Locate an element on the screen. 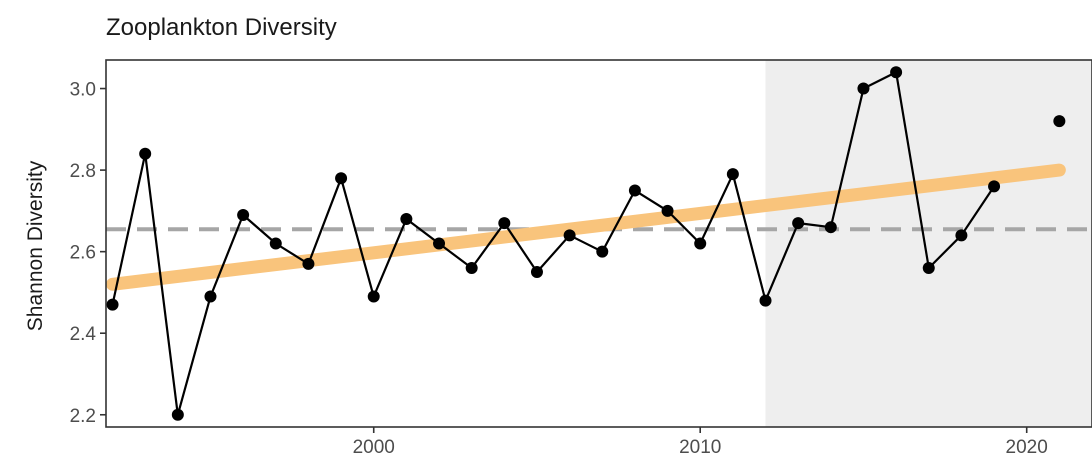 This screenshot has width=1092, height=466. x-tick-label: 2010 is located at coordinates (700, 447).